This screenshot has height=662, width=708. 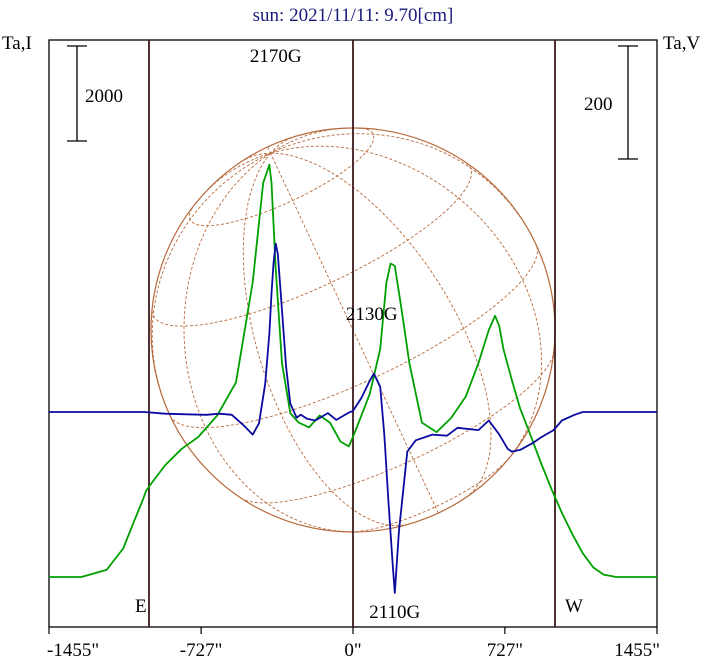 What do you see at coordinates (372, 314) in the screenshot?
I see `field-label: 2130G` at bounding box center [372, 314].